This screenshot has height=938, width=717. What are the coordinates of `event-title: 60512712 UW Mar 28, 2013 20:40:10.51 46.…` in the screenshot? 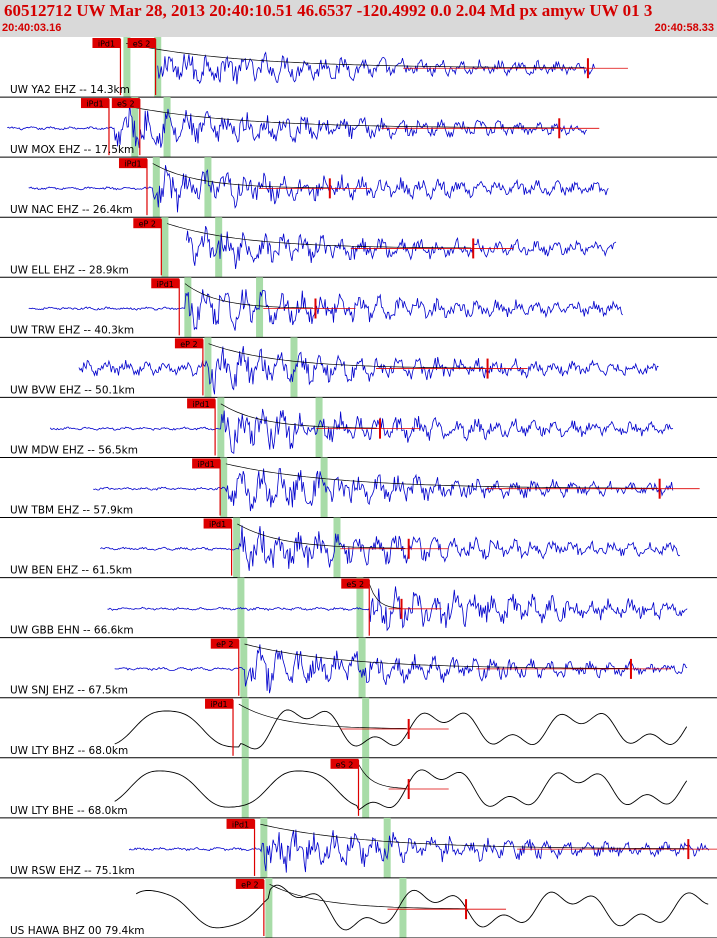 It's located at (328, 10).